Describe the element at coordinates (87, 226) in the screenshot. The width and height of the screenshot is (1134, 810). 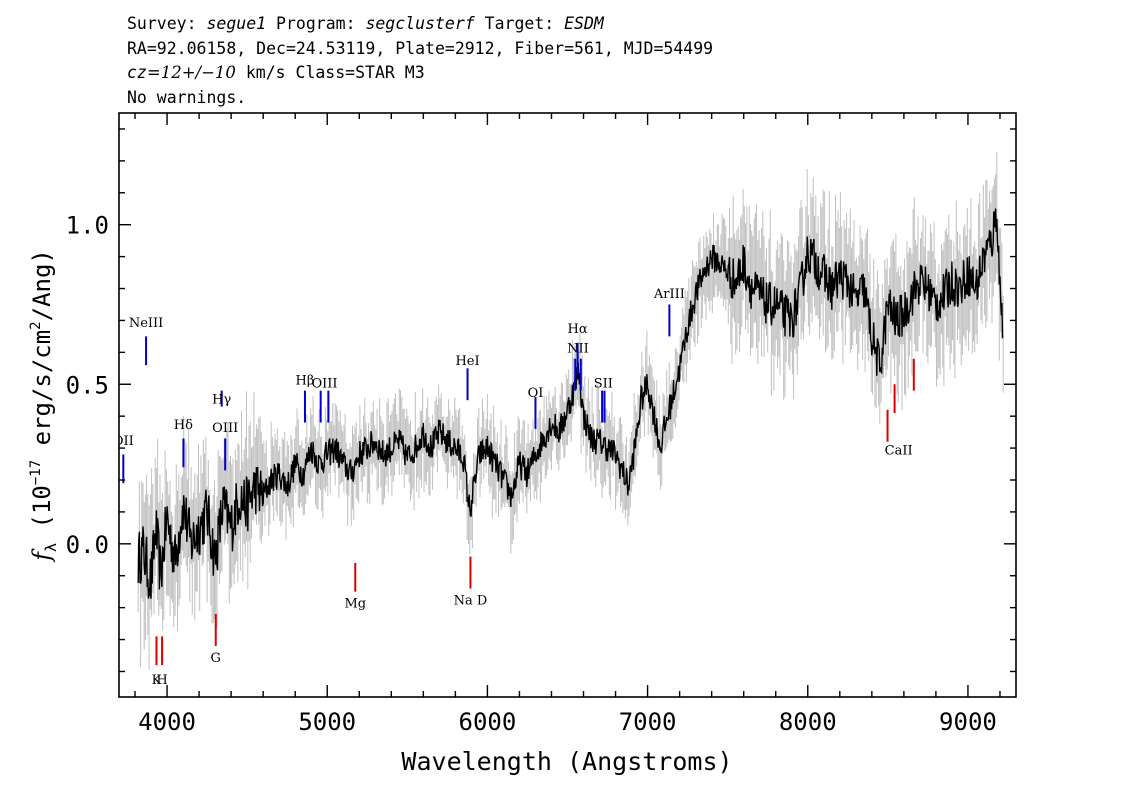
I see `y-tick-label: 1.0` at that location.